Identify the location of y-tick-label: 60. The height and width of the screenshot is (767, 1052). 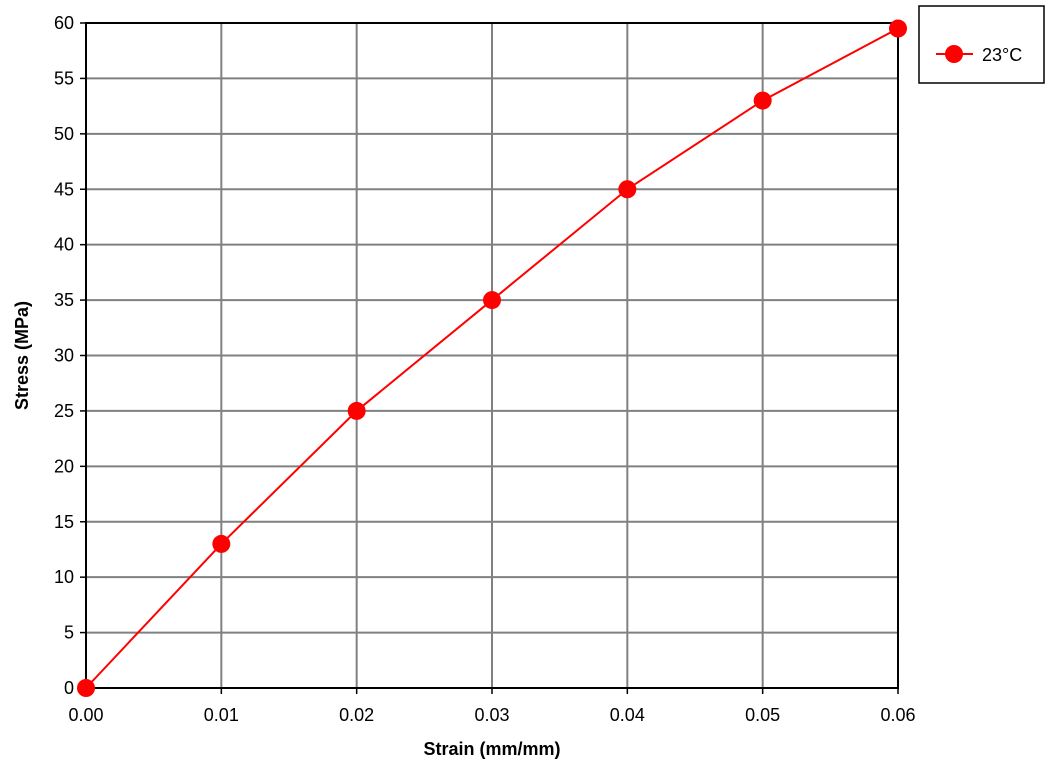
(64, 23).